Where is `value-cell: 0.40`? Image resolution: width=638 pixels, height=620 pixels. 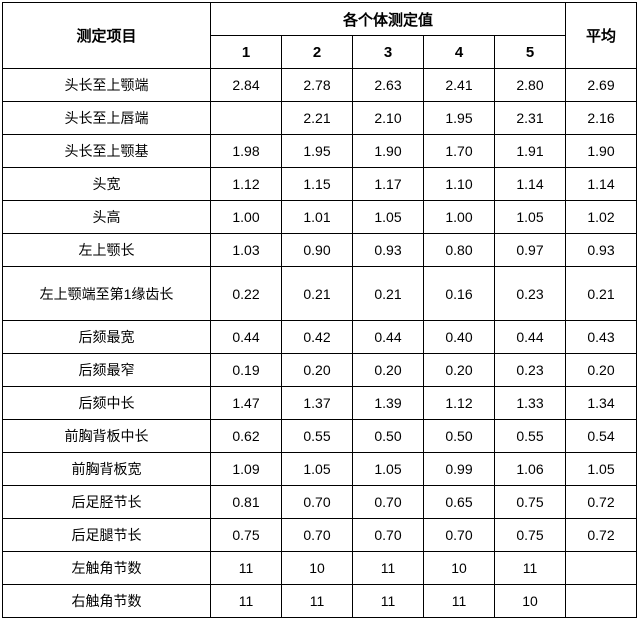
value-cell: 0.40 is located at coordinates (459, 337).